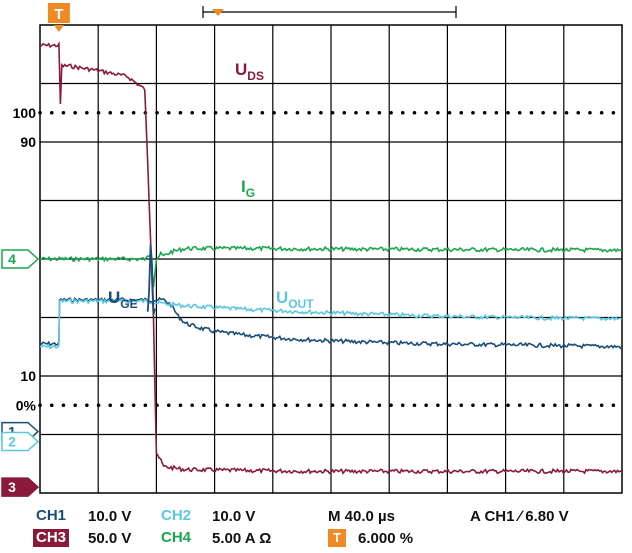 This screenshot has width=632, height=553. Describe the element at coordinates (58, 28) in the screenshot. I see `trigger-pointer` at that location.